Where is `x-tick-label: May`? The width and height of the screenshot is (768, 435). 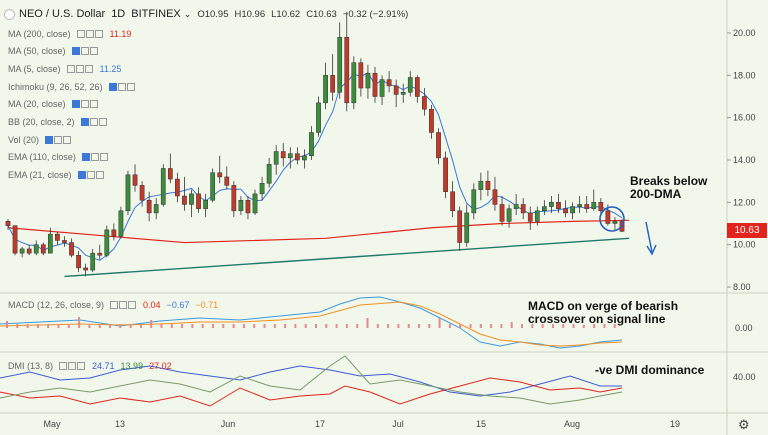 x-tick-label: May is located at coordinates (52, 424).